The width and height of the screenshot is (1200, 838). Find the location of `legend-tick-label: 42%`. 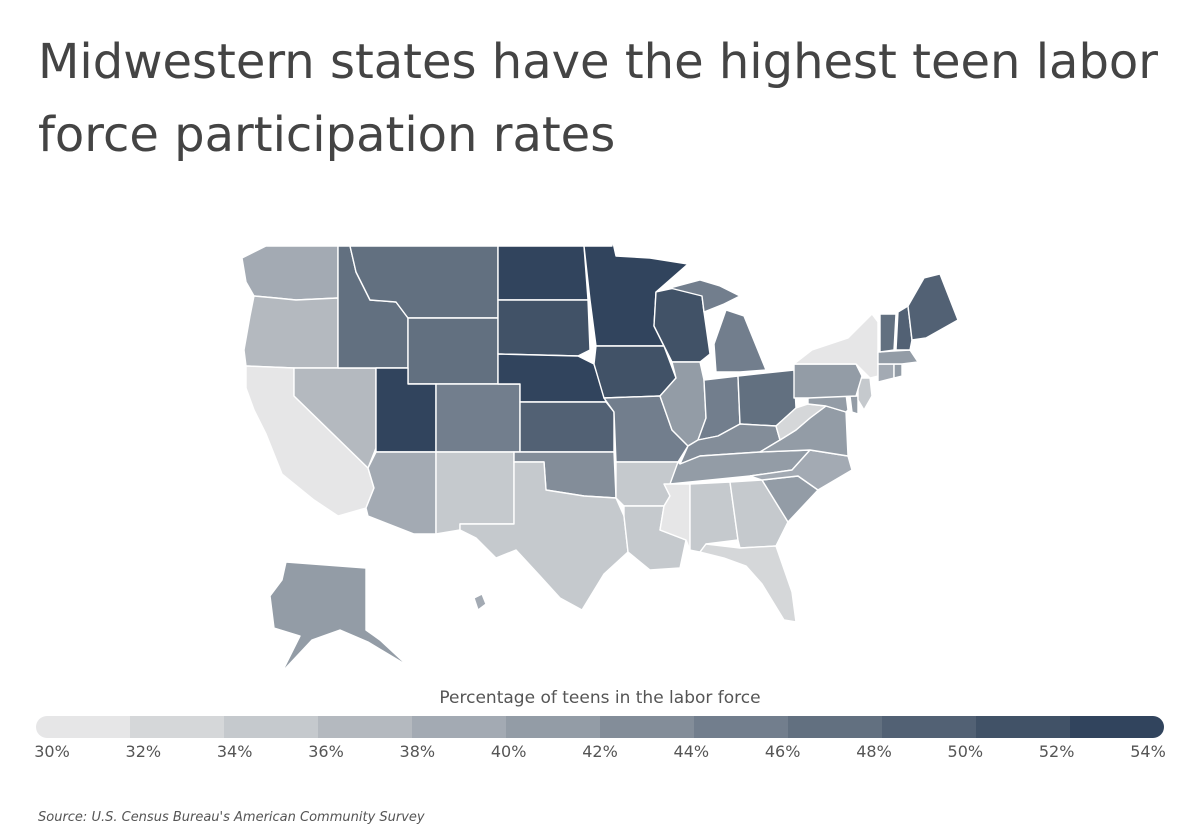

legend-tick-label: 42% is located at coordinates (600, 751).